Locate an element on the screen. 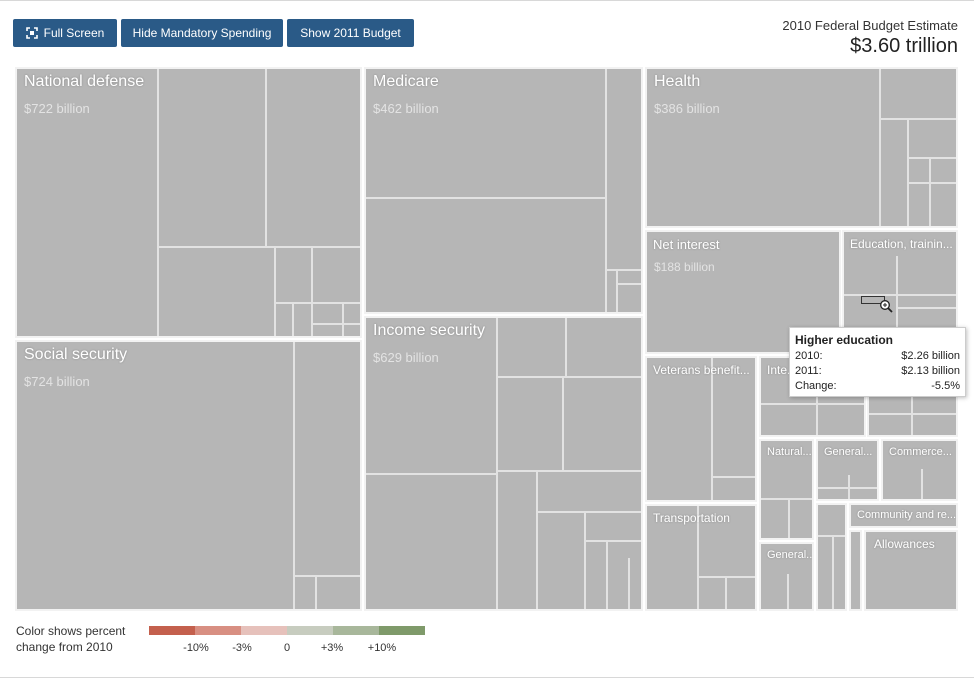  tooltip-label: 2010: is located at coordinates (809, 356).